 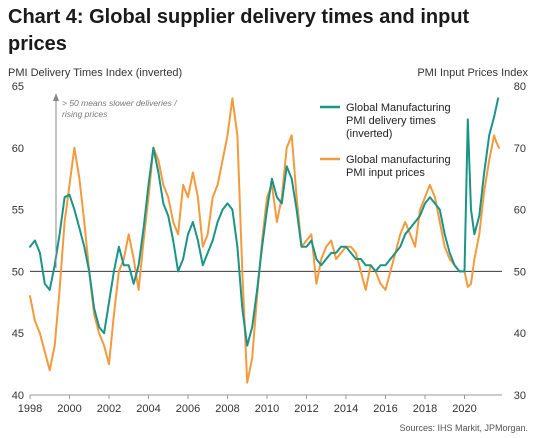 What do you see at coordinates (267, 409) in the screenshot?
I see `x-tick-label: 2010` at bounding box center [267, 409].